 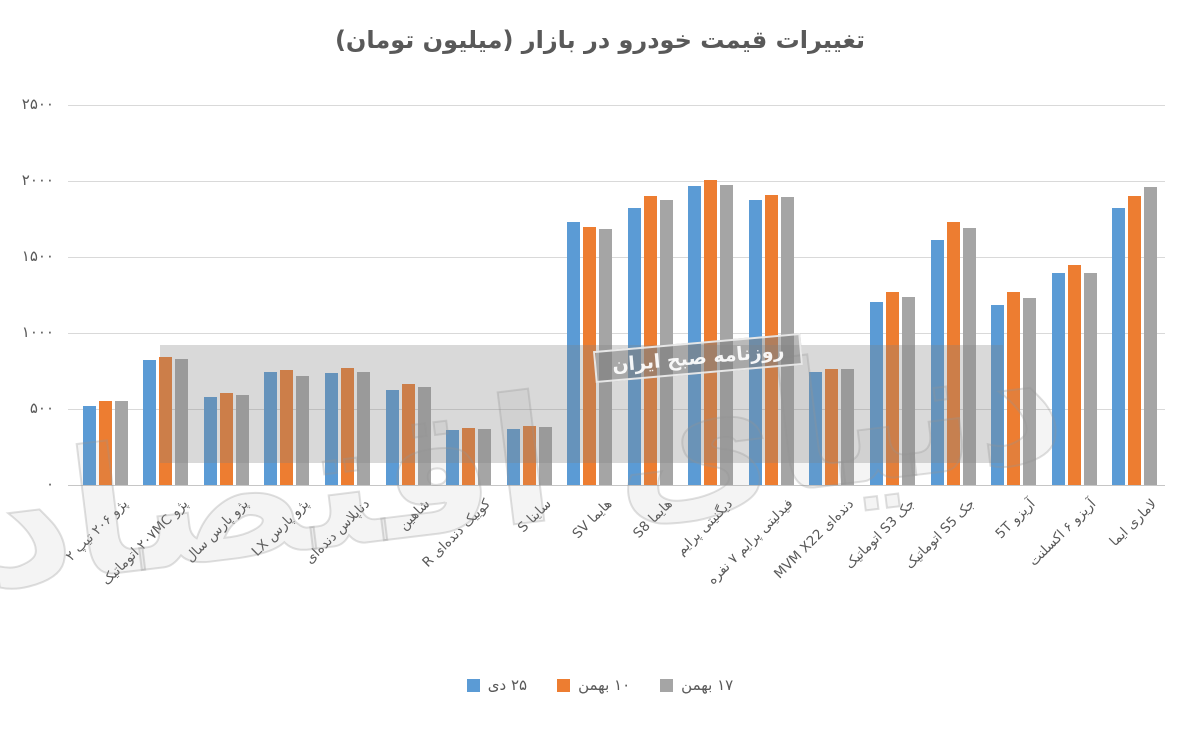 I want to click on legend-item: ۱۰ بهمن, so click(x=593, y=685).